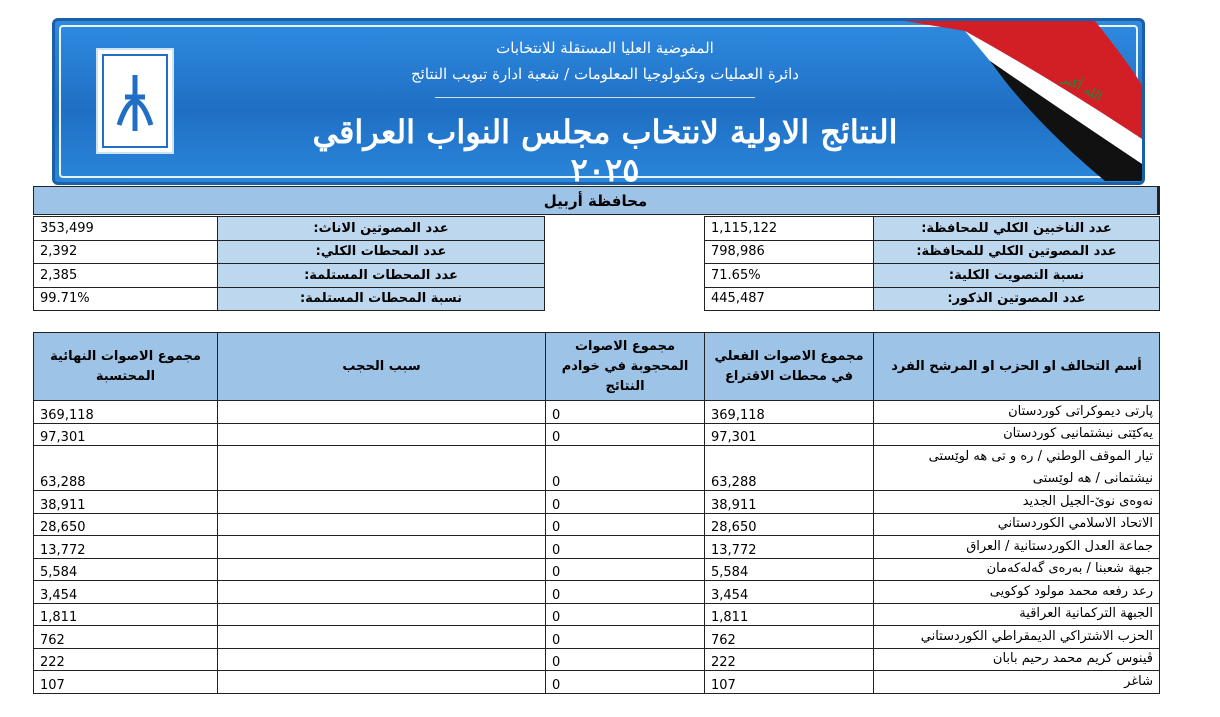 This screenshot has width=1220, height=717. Describe the element at coordinates (125, 298) in the screenshot. I see `summary-value: 99.71%` at that location.